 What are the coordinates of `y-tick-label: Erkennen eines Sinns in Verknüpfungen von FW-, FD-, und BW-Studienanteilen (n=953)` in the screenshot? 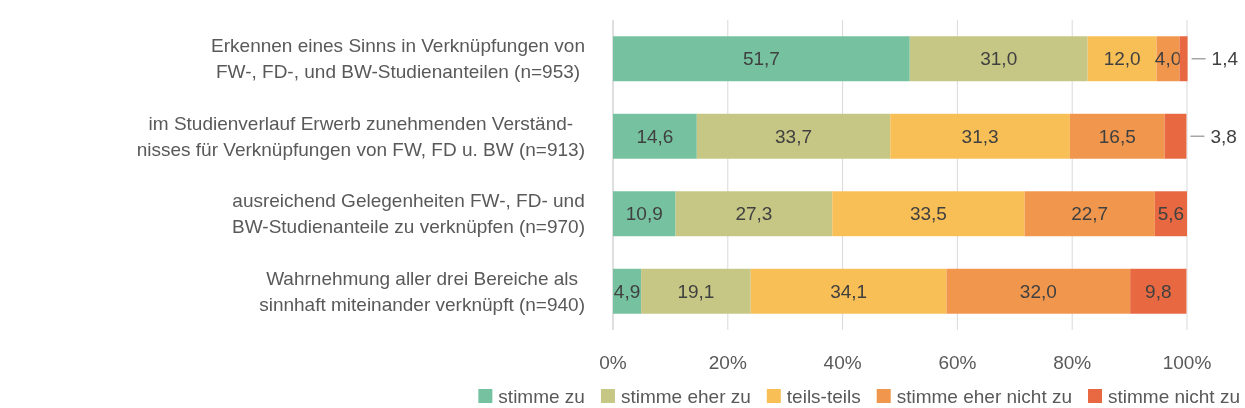 It's located at (398, 59).